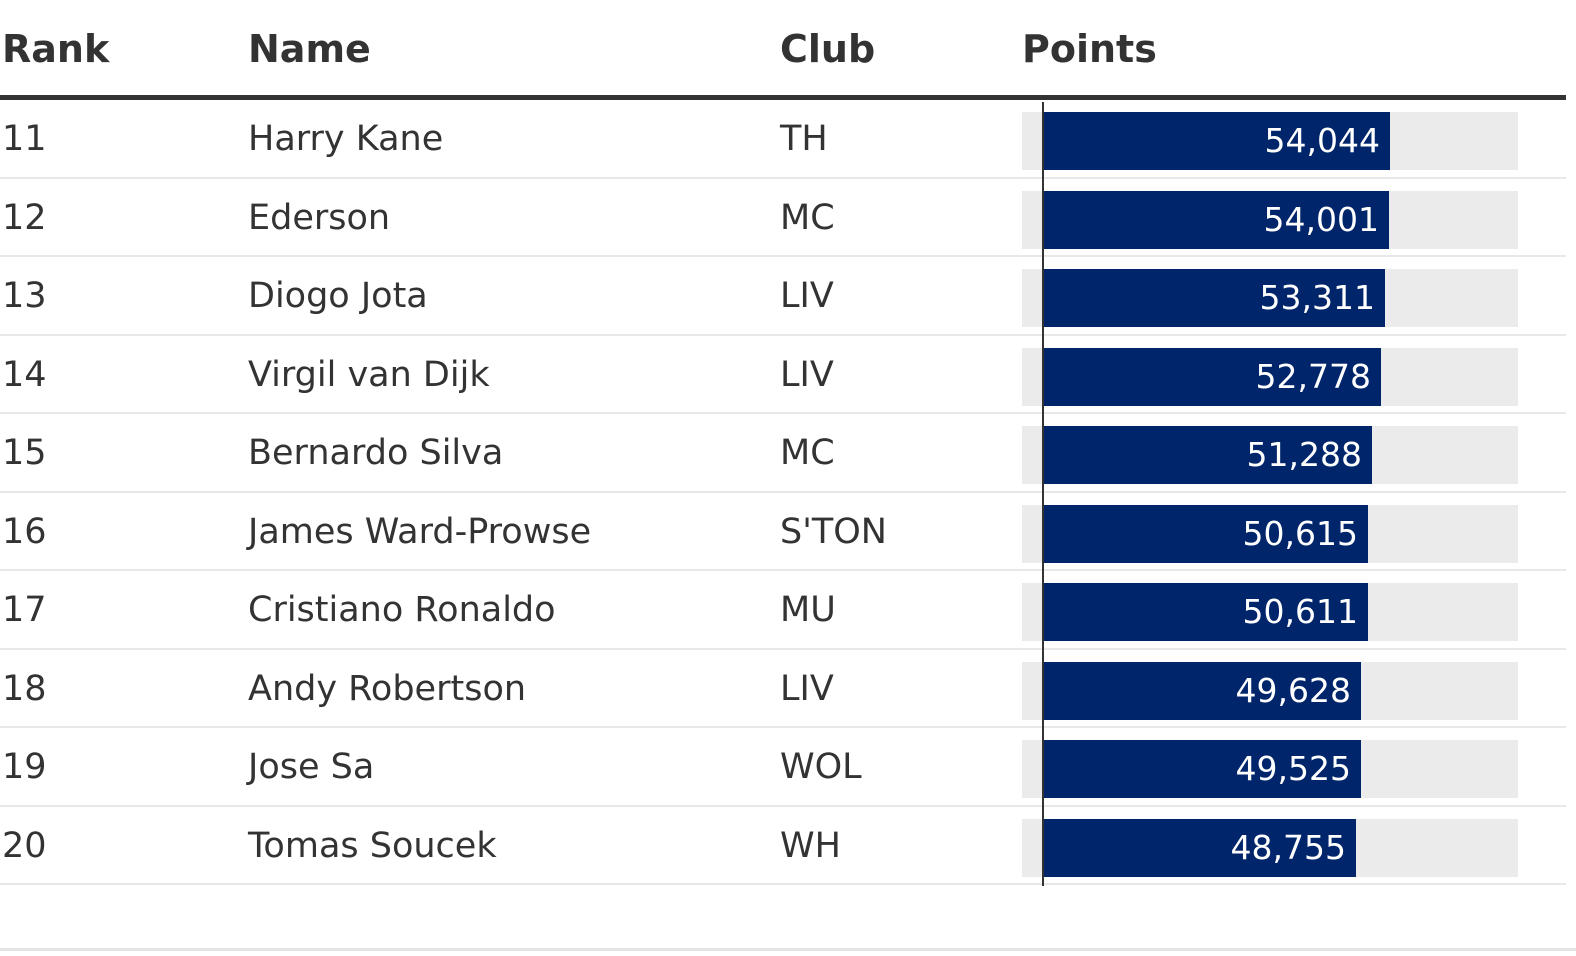  I want to click on points-value-label: 51,288, so click(1304, 454).